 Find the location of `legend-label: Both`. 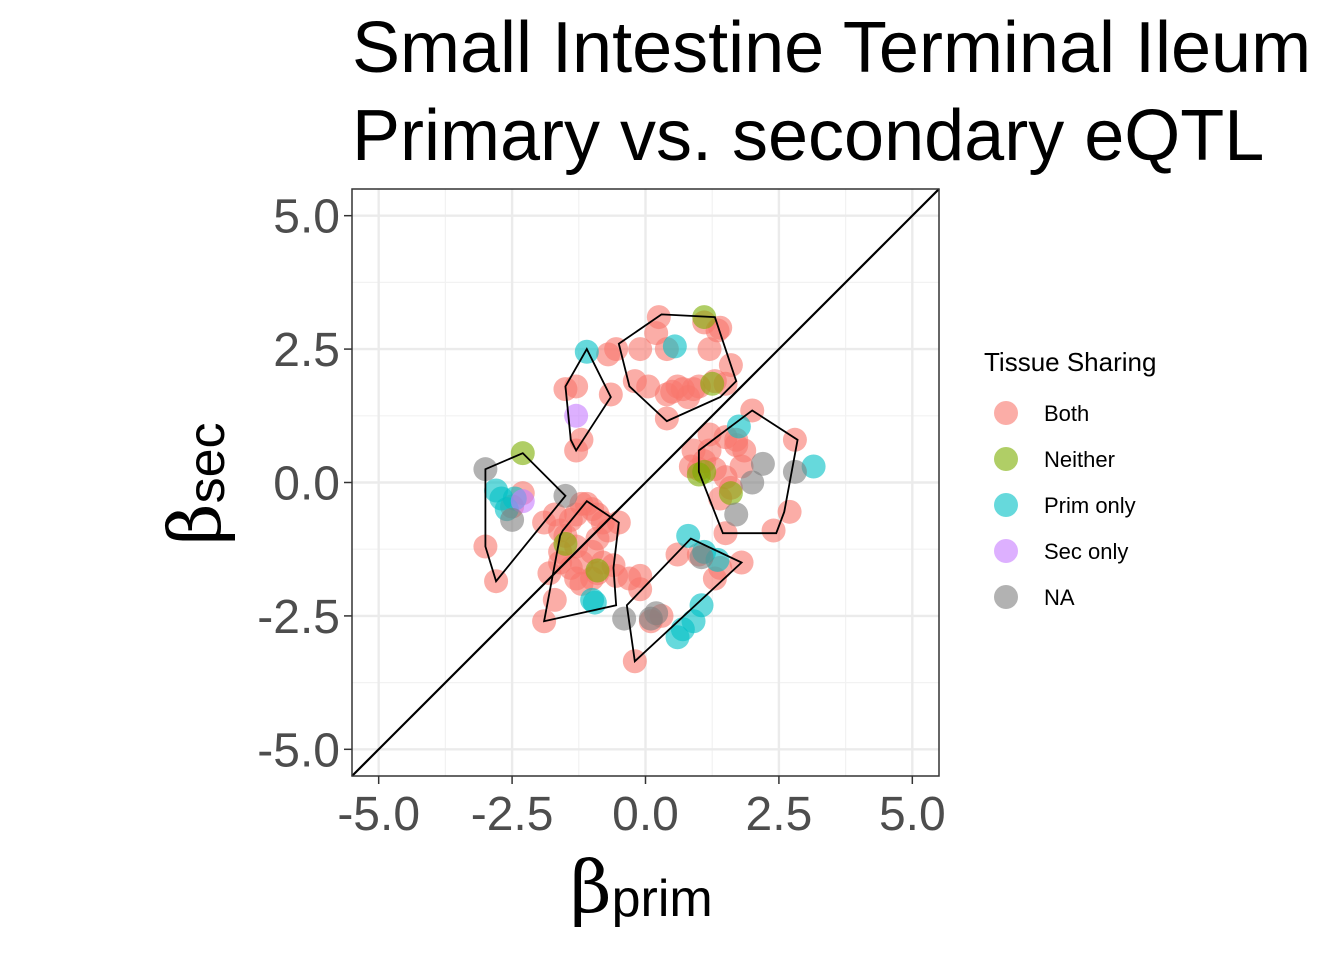

legend-label: Both is located at coordinates (1066, 413).